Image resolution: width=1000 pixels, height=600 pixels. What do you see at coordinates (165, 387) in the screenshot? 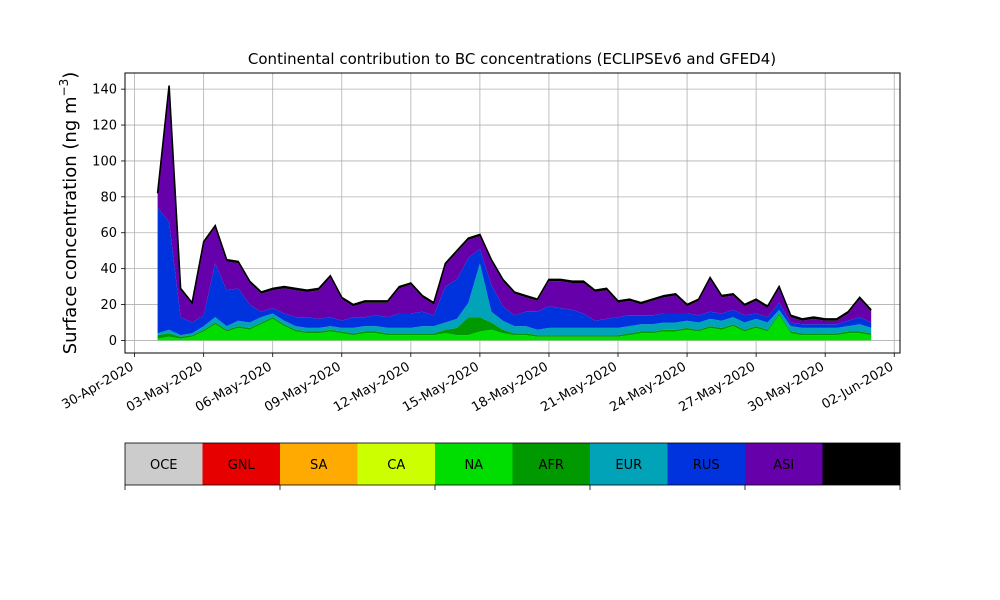
I see `x-tick-label: 03-May-2020` at bounding box center [165, 387].